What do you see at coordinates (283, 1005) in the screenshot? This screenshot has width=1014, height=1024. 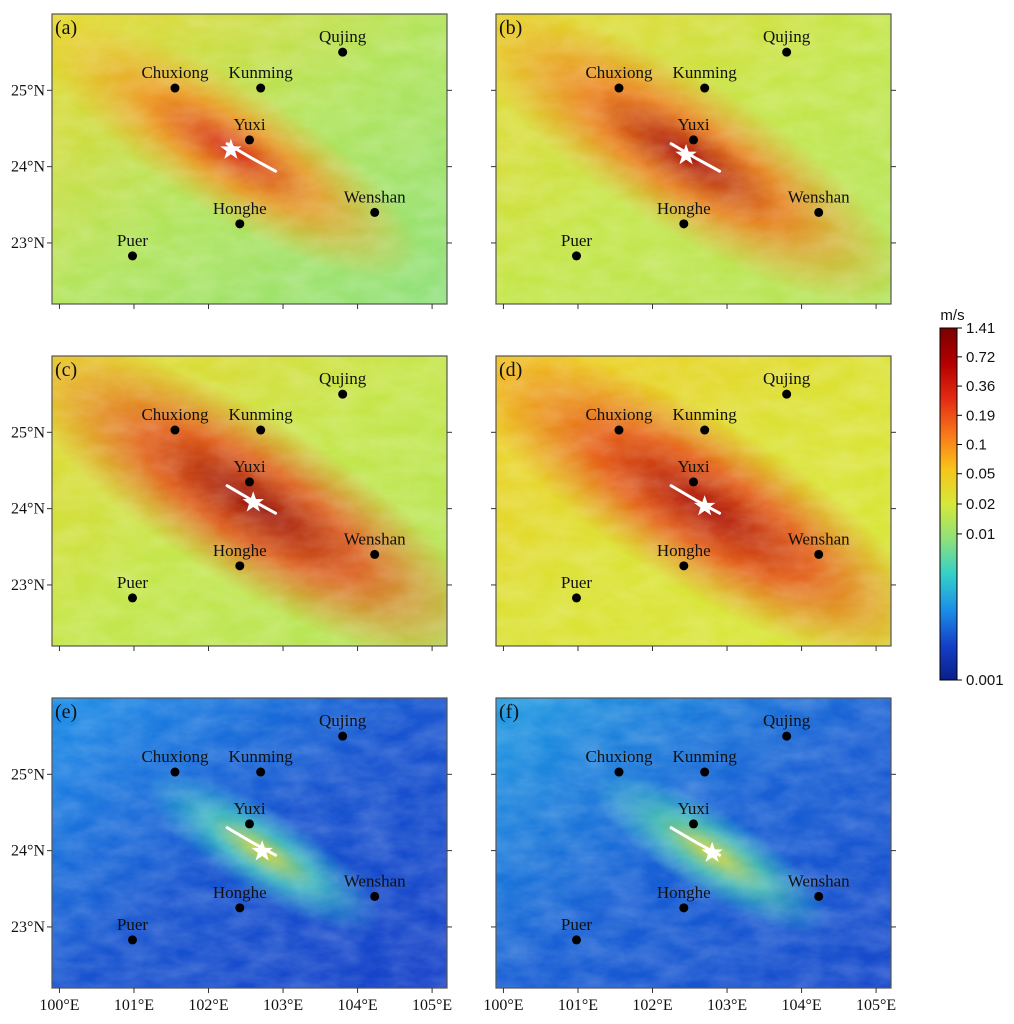 I see `x-tick-label: 103°E` at bounding box center [283, 1005].